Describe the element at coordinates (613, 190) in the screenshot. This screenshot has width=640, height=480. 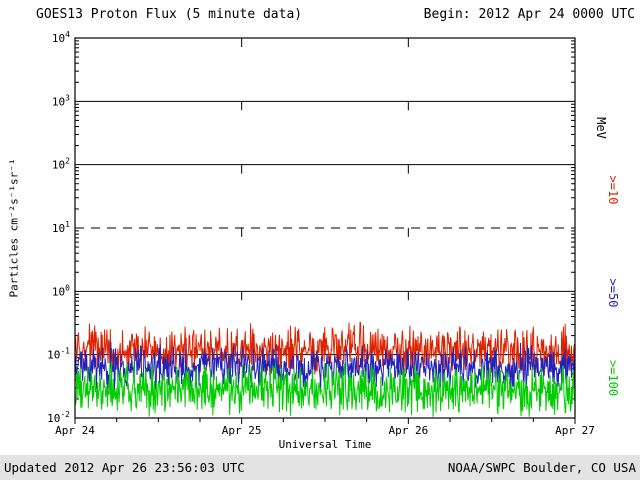
I see `legend-label-ge10: >=10` at that location.